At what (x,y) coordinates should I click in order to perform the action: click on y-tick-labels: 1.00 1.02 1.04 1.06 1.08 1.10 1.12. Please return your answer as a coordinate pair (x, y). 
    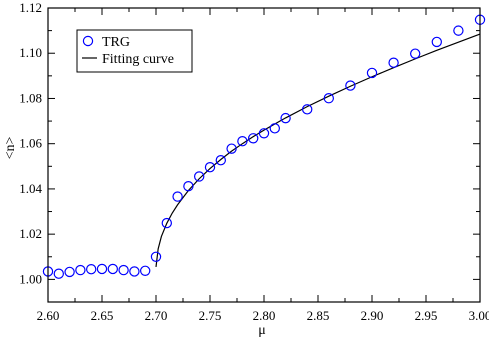
    Looking at the image, I should click on (30, 143).